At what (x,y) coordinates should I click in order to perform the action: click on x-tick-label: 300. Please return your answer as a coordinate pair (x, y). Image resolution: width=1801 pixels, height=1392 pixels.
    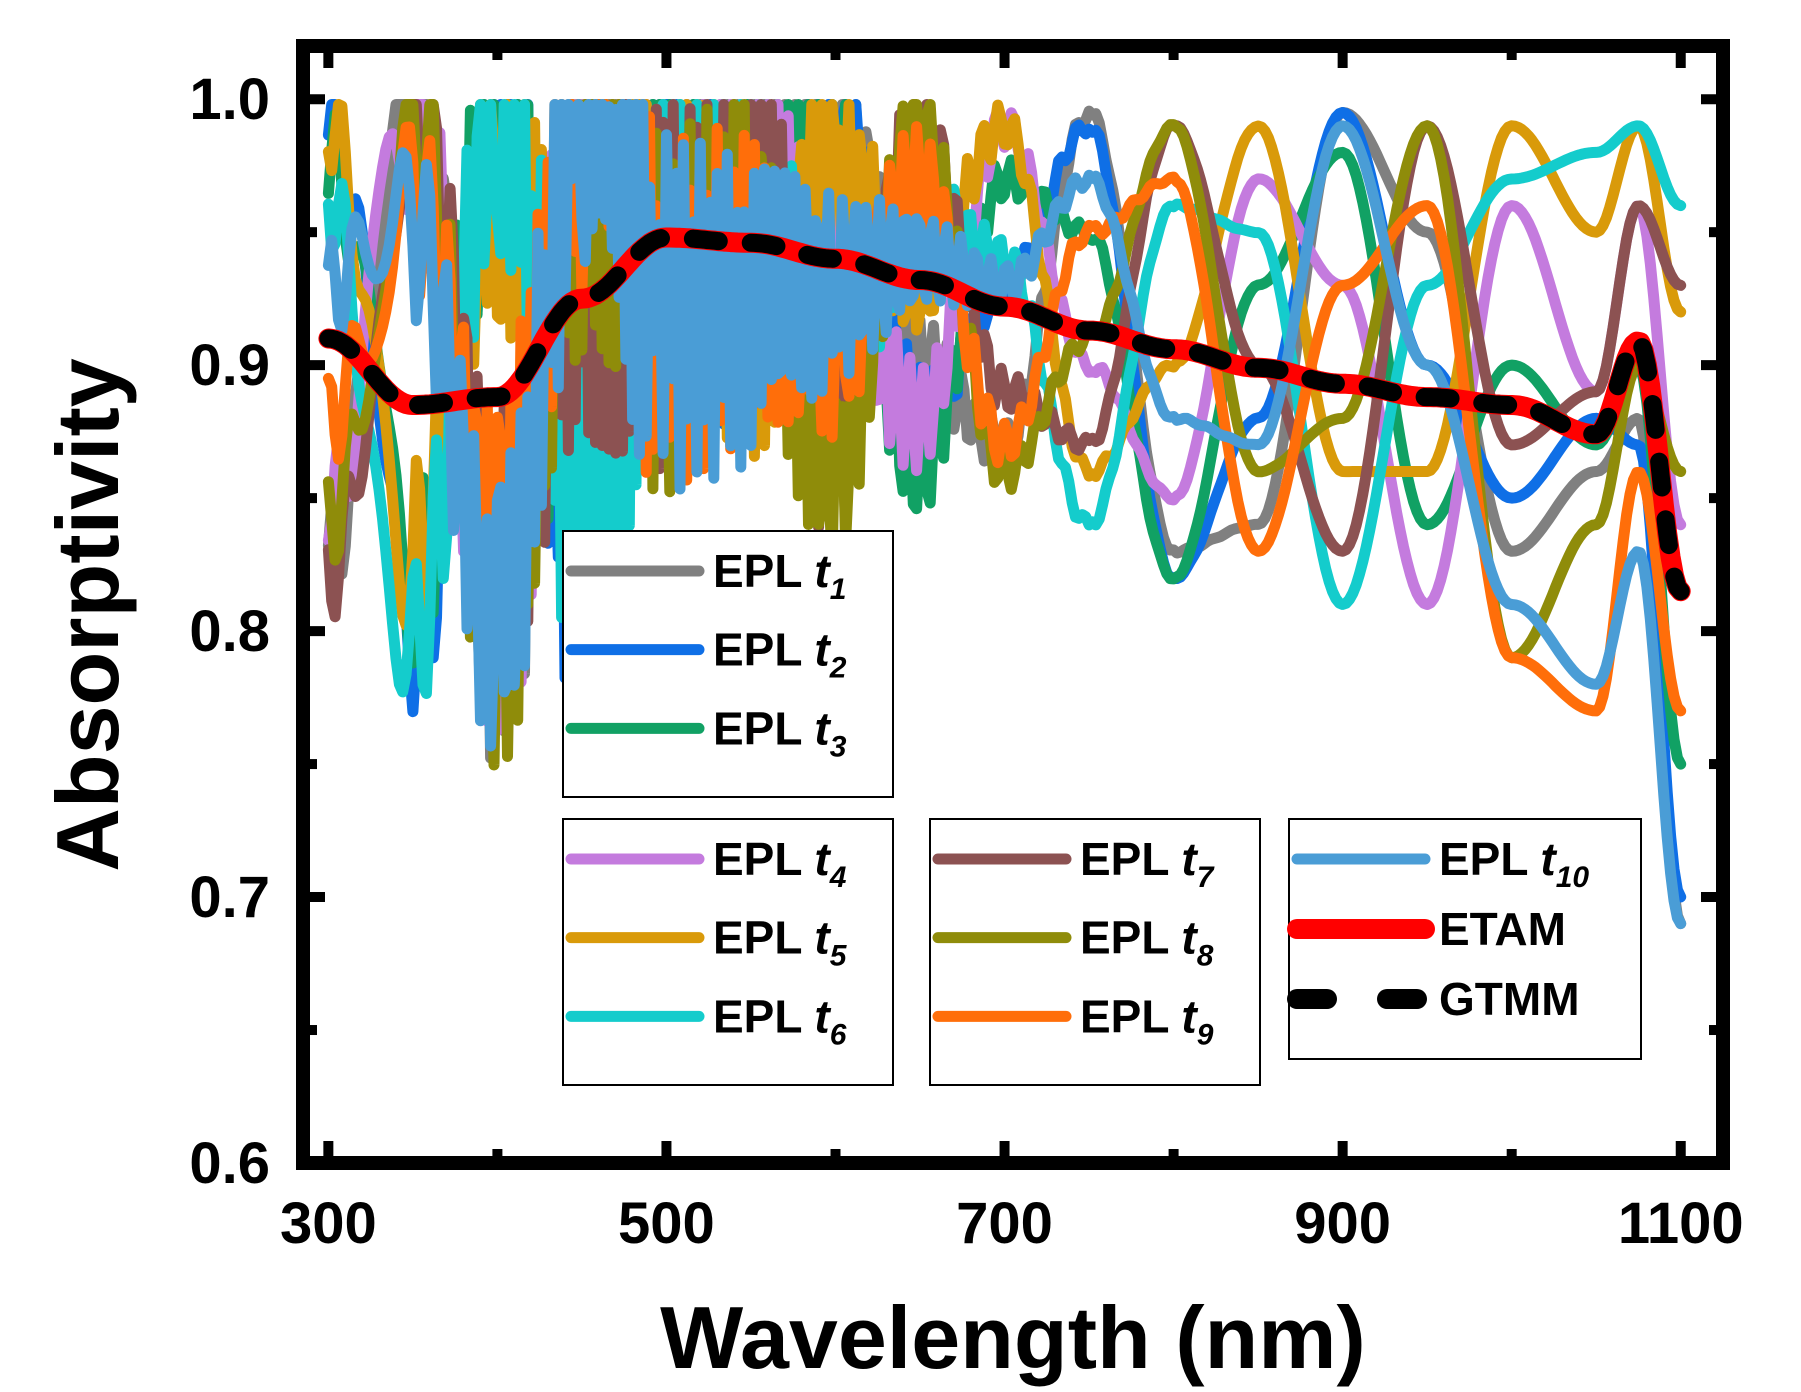
    Looking at the image, I should click on (328, 1223).